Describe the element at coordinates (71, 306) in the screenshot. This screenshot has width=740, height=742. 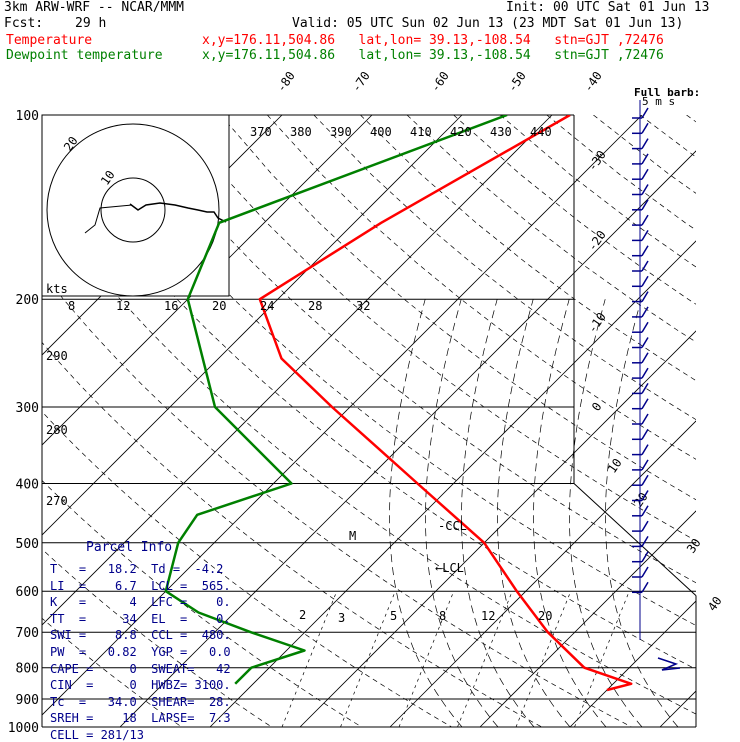
I see `hodograph-speed-label: 8` at that location.